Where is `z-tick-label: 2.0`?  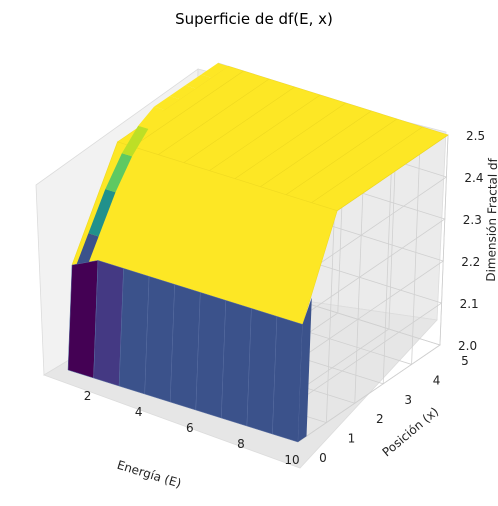 z-tick-label: 2.0 is located at coordinates (467, 346).